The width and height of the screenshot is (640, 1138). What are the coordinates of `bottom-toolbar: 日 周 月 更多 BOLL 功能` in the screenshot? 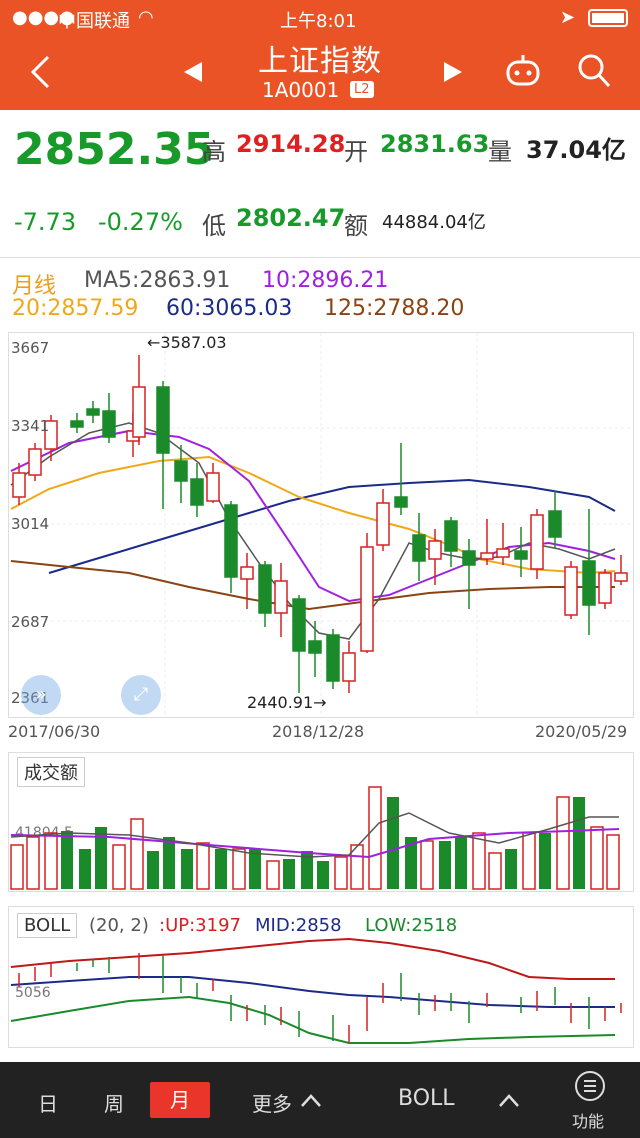 It's located at (320, 1100).